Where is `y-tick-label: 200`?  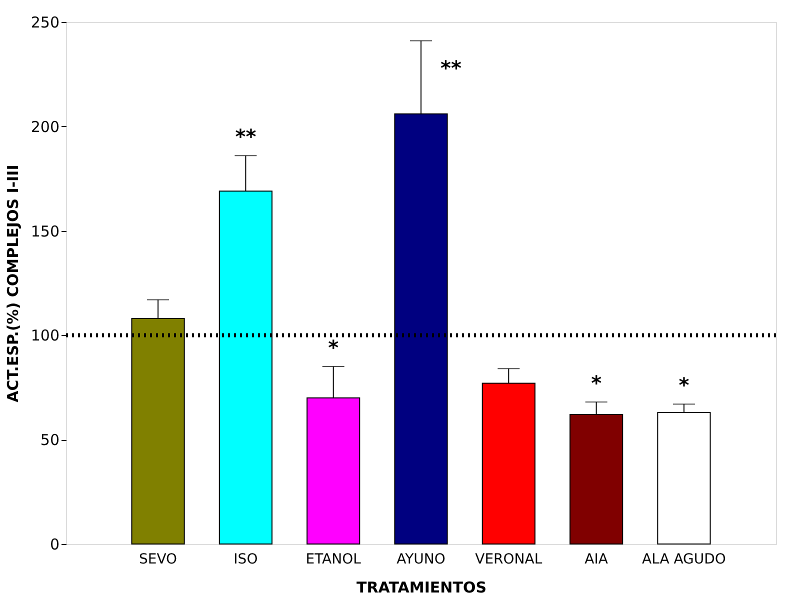 y-tick-label: 200 is located at coordinates (45, 127).